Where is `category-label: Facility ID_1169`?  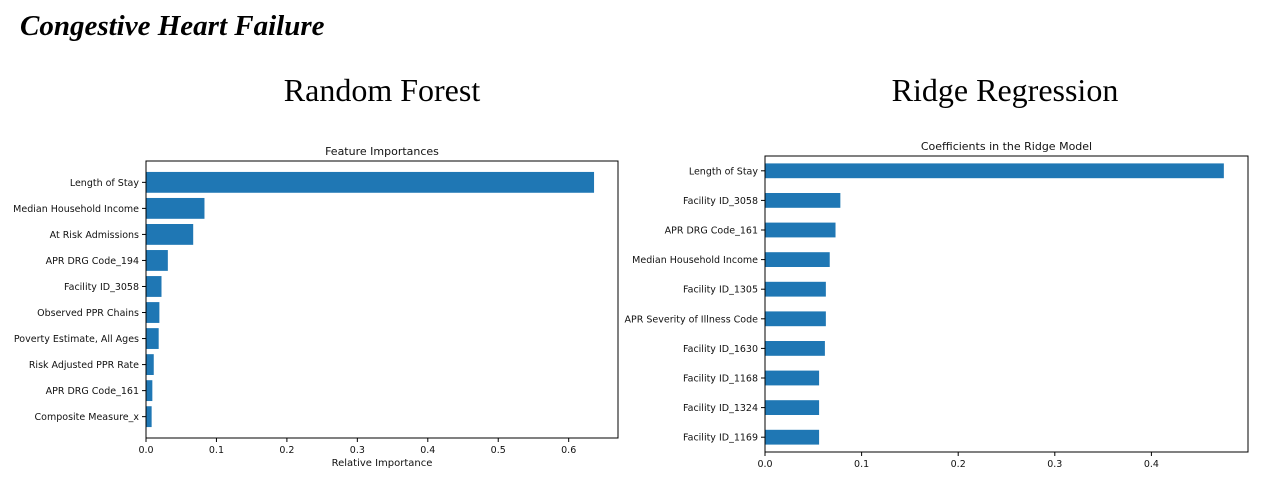
category-label: Facility ID_1169 is located at coordinates (720, 438).